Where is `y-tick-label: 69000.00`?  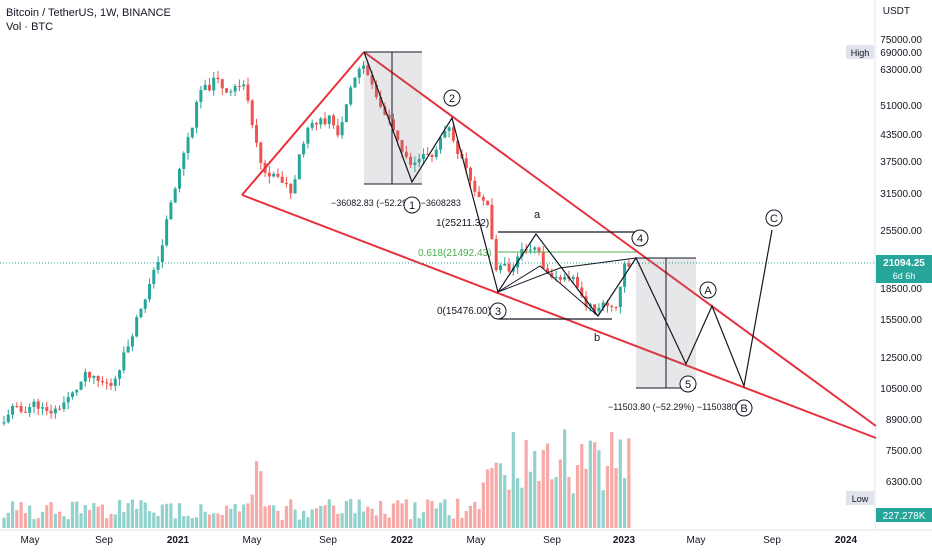 y-tick-label: 69000.00 is located at coordinates (901, 53).